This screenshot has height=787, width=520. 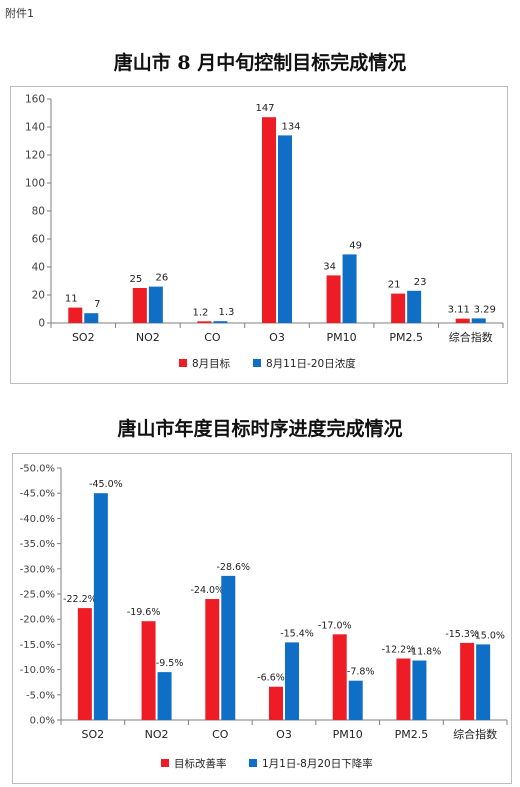 What do you see at coordinates (271, 678) in the screenshot?
I see `chart-2-data-label-1: -6.6%` at bounding box center [271, 678].